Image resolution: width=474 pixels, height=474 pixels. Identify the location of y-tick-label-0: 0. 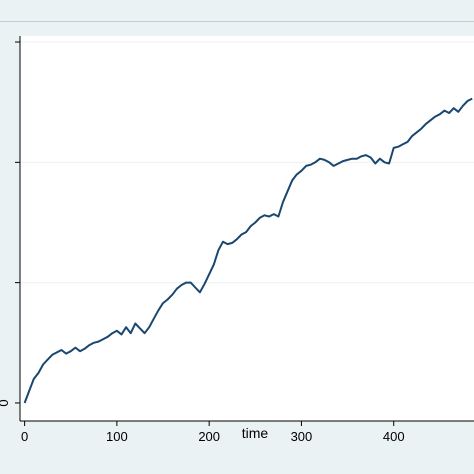
(5, 402).